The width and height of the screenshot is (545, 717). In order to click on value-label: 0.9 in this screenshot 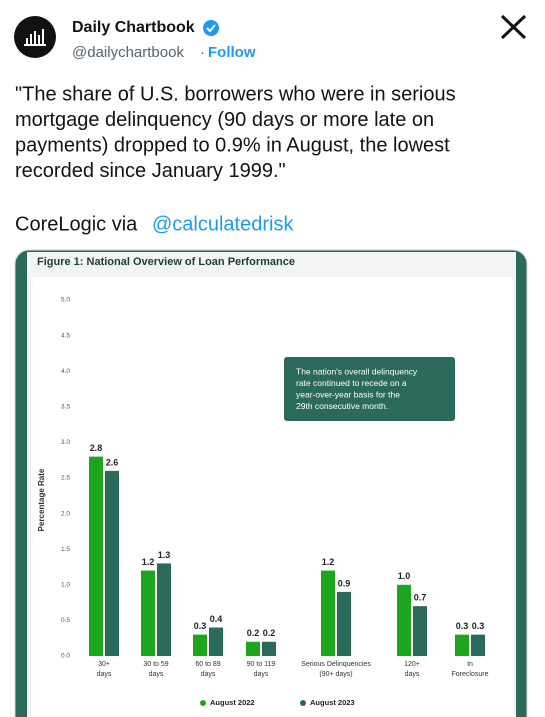, I will do `click(344, 583)`.